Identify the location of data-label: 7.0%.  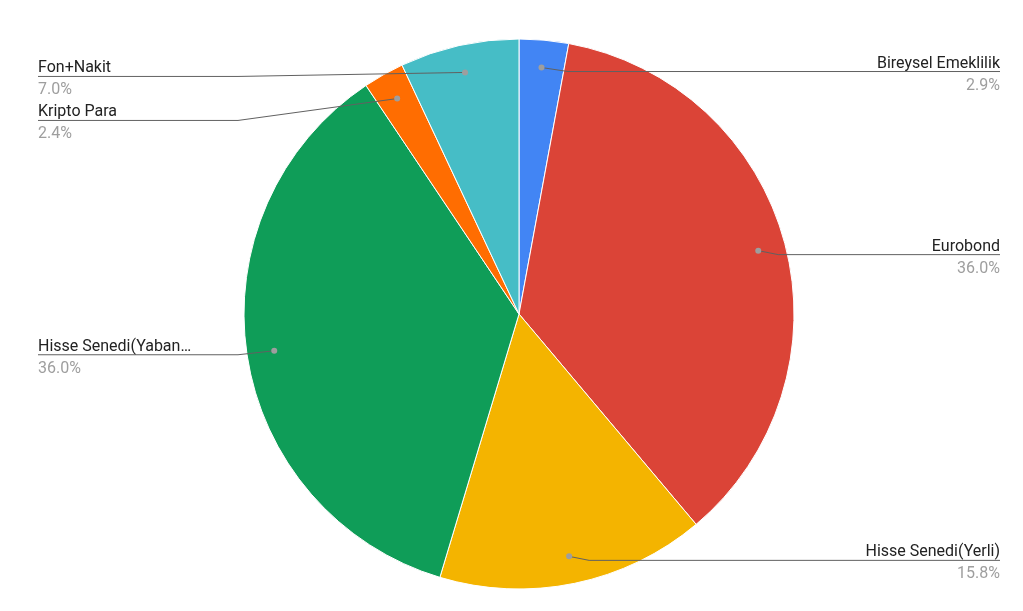
(55, 89).